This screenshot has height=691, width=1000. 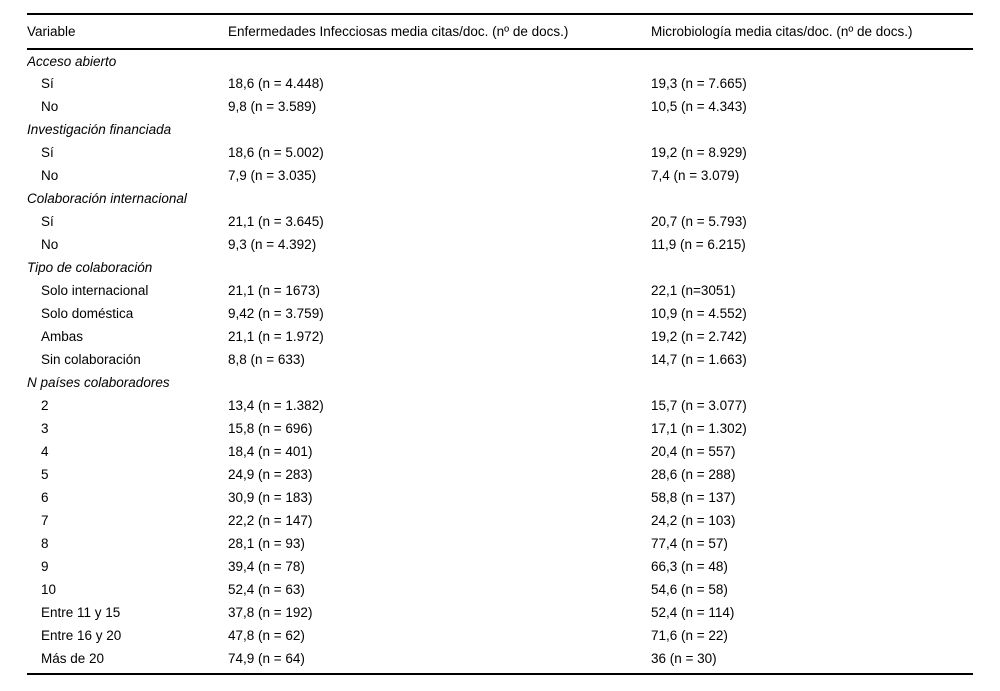 I want to click on enfermedades-value: 22,2 (n = 147), so click(x=270, y=520).